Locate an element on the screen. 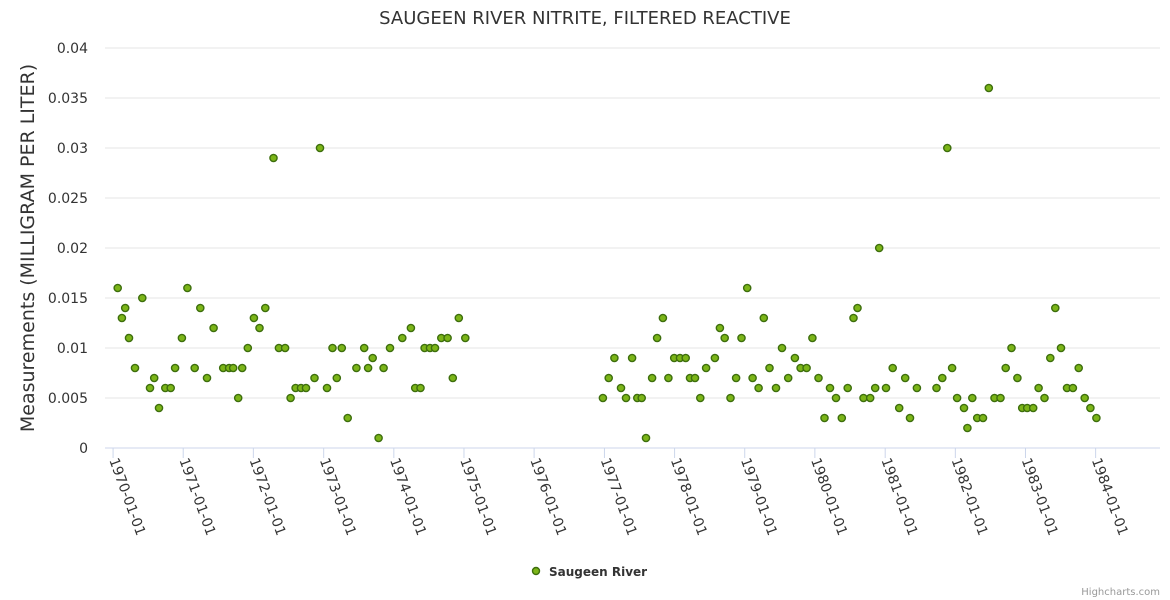 Image resolution: width=1170 pixels, height=600 pixels. legend: Saugeen River is located at coordinates (589, 572).